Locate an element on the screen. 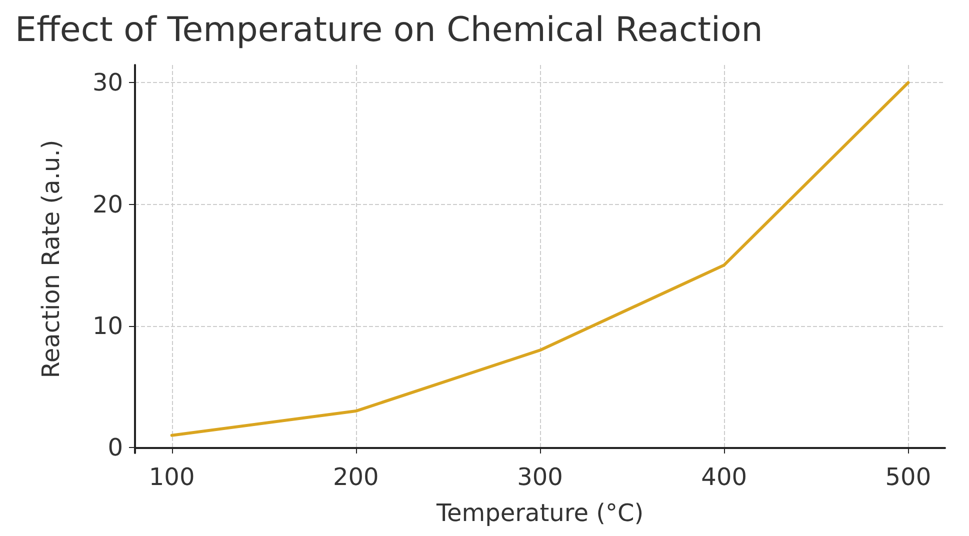  y-tick-label: 20 is located at coordinates (107, 204).